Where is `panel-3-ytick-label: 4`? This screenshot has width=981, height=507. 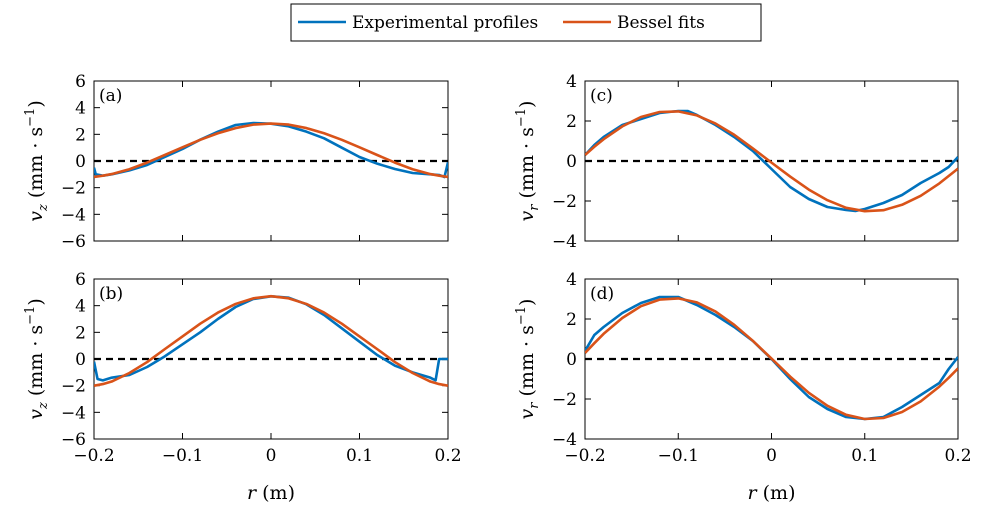 panel-3-ytick-label: 4 is located at coordinates (80, 307).